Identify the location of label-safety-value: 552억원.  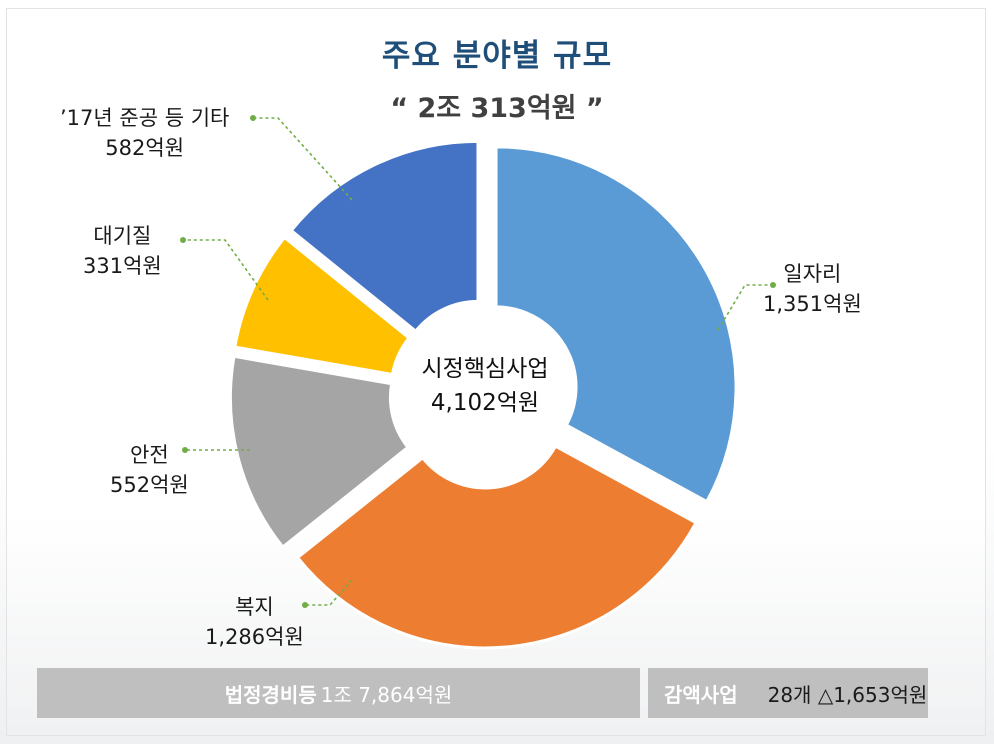
(149, 485).